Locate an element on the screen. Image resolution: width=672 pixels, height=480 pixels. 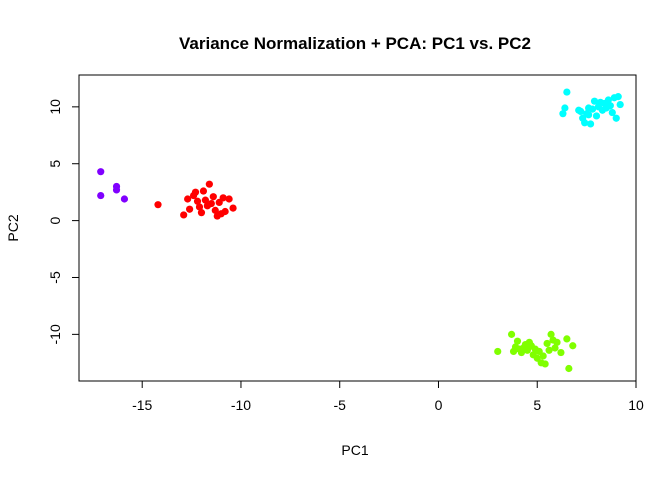
y-tick-label: 10 is located at coordinates (55, 107).